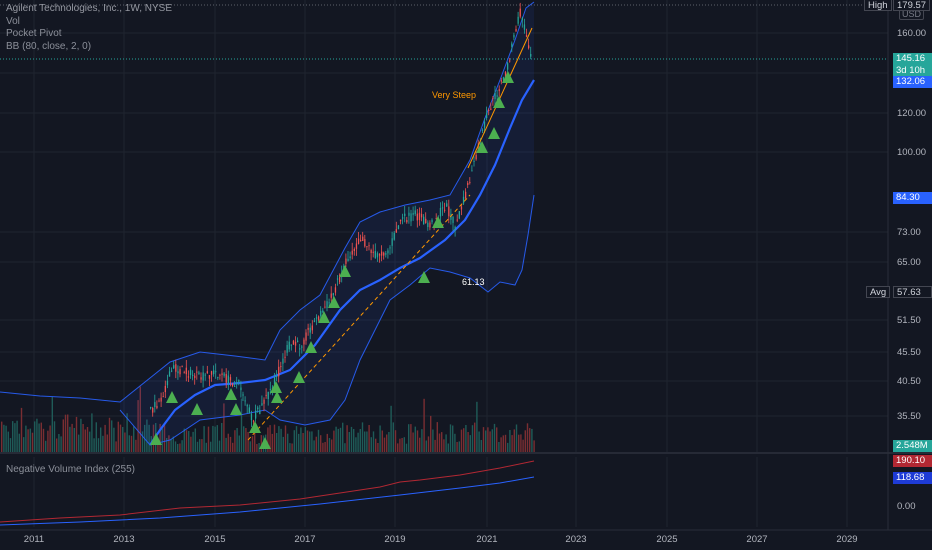 The height and width of the screenshot is (550, 932). Describe the element at coordinates (878, 5) in the screenshot. I see `high-label-tag: High` at that location.